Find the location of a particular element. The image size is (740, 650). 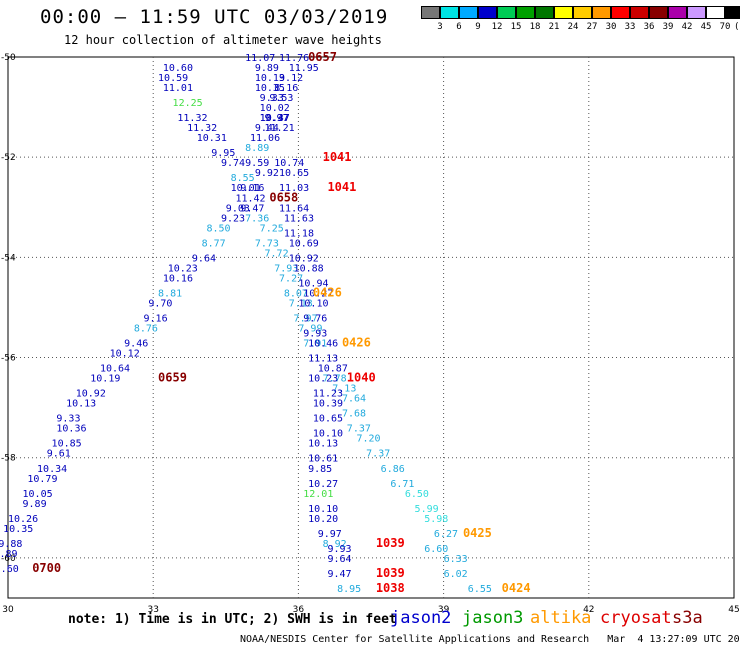

lat-tick-label: -50 is located at coordinates (8, 58).